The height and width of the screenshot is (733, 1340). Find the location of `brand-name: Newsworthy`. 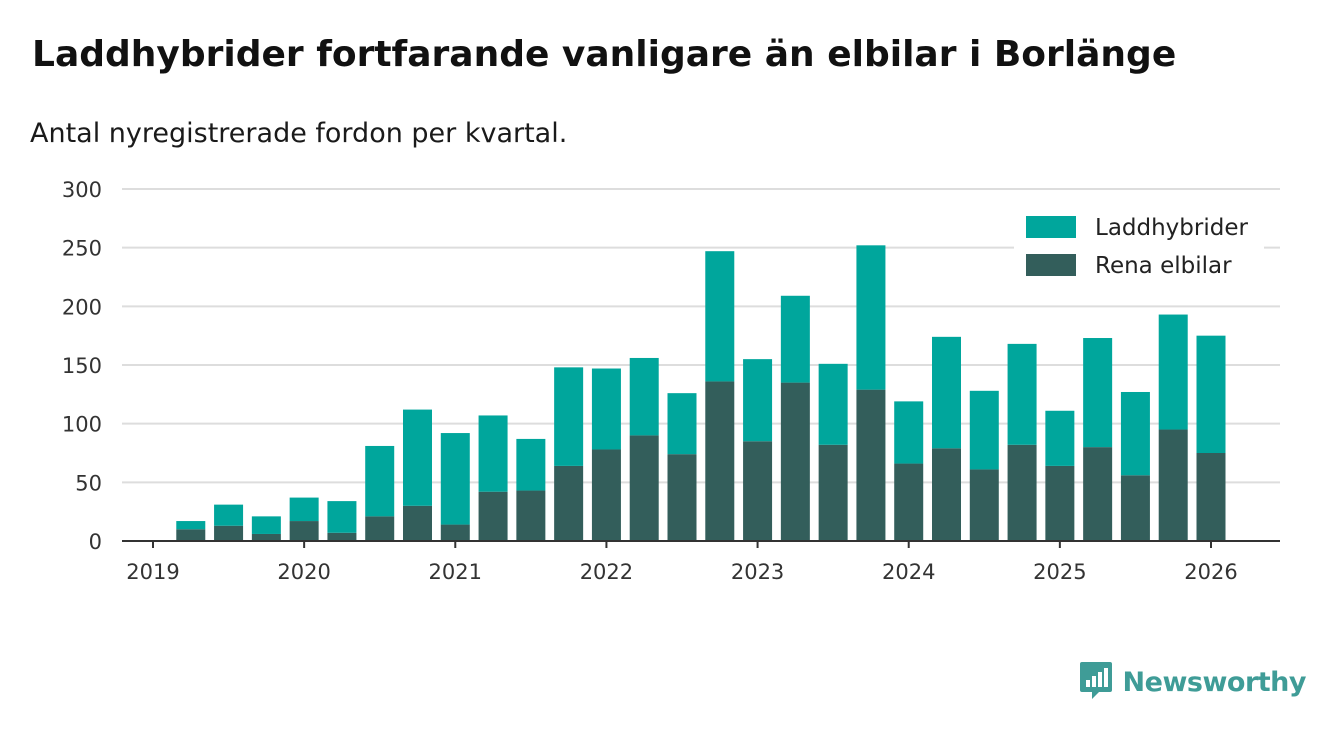

brand-name: Newsworthy is located at coordinates (1214, 682).